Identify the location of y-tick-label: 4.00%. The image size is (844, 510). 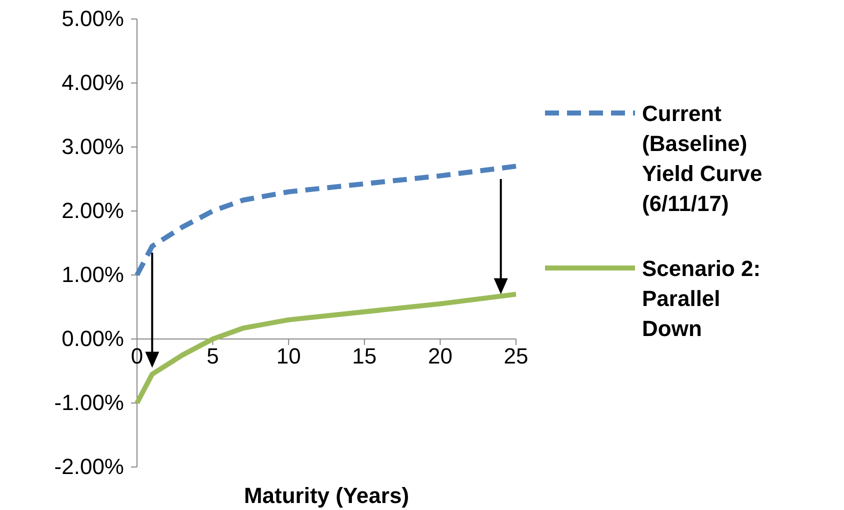
(93, 83).